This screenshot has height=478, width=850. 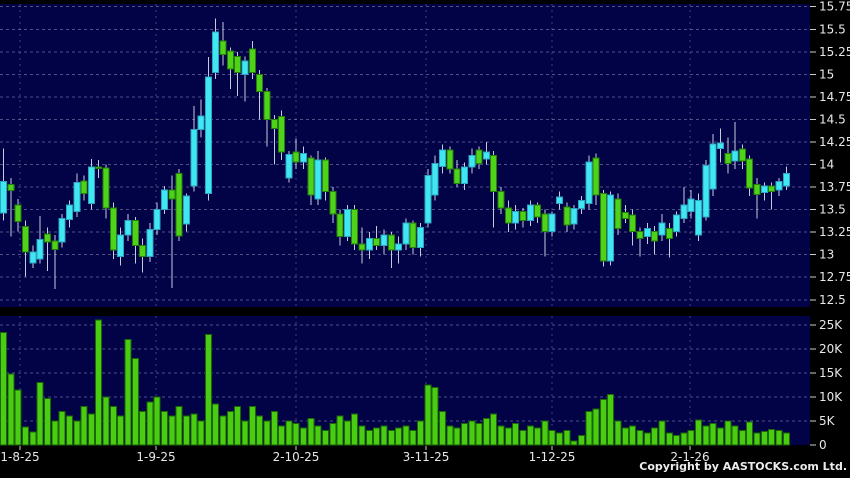 What do you see at coordinates (827, 421) in the screenshot?
I see `volume-axis-label: 5K` at bounding box center [827, 421].